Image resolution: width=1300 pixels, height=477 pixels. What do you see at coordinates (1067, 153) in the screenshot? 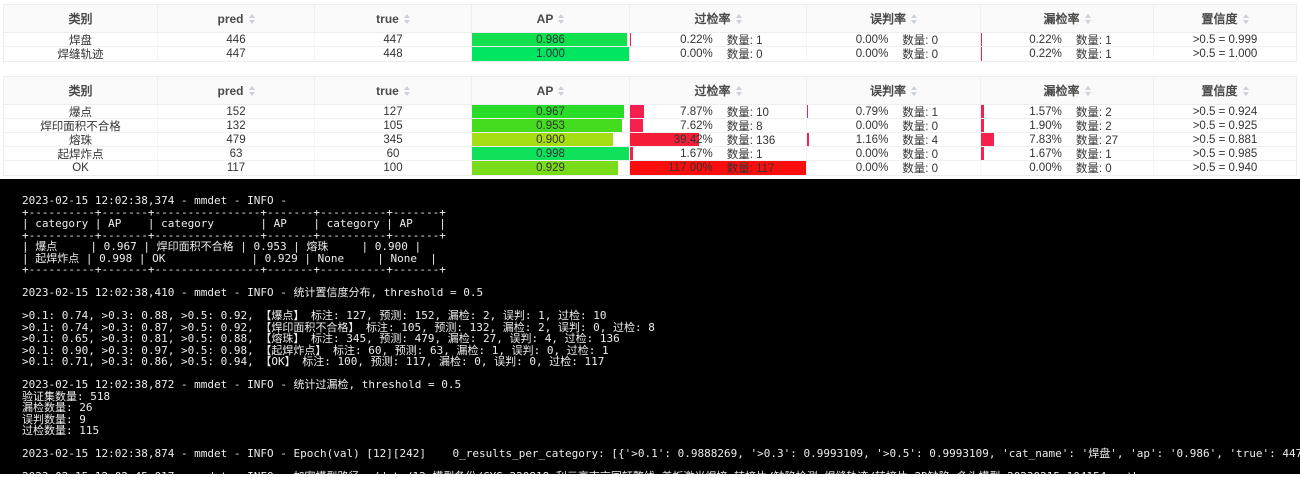
I see `cell-miss-rate: 1.67% 数量: 1` at bounding box center [1067, 153].